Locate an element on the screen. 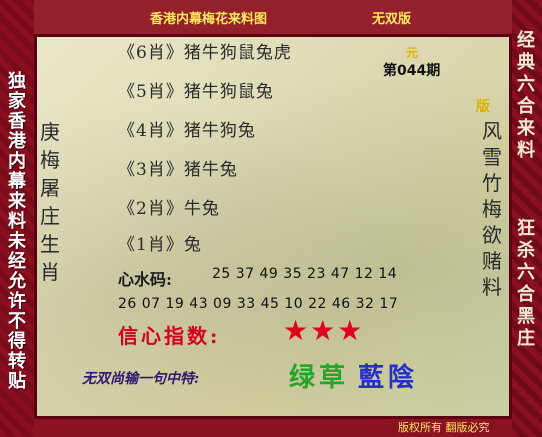  left-vertical-char: 许 is located at coordinates (17, 301).